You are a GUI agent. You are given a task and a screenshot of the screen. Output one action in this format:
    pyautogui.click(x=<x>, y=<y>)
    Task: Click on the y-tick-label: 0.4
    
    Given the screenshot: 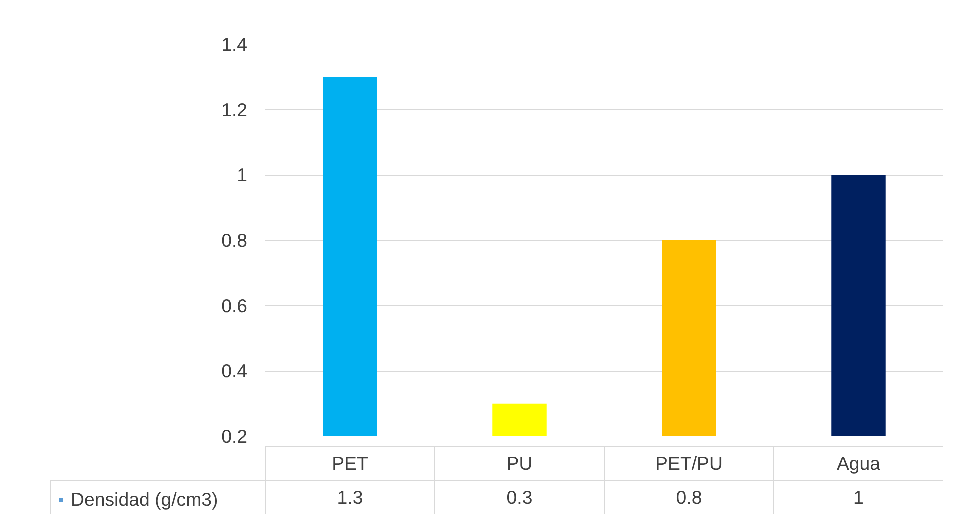 What is the action you would take?
    pyautogui.click(x=235, y=371)
    